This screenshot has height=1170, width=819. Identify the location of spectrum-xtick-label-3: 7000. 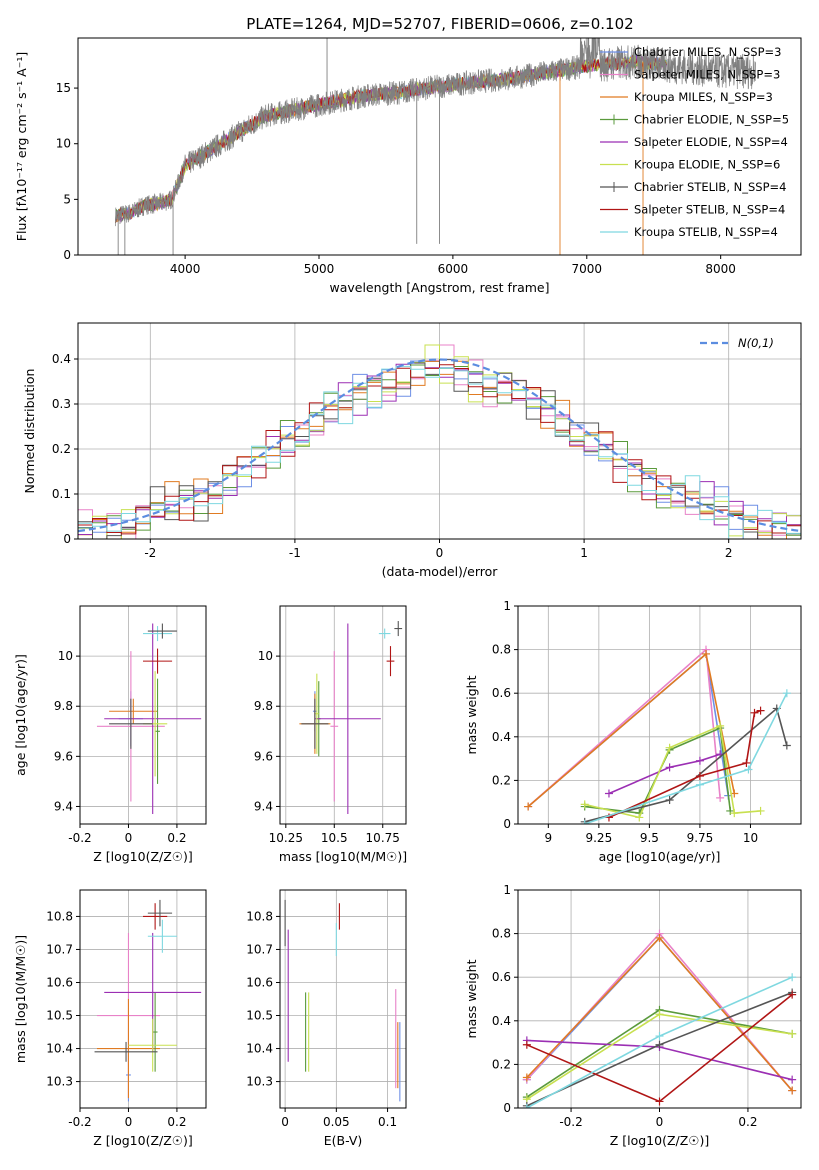
(587, 269).